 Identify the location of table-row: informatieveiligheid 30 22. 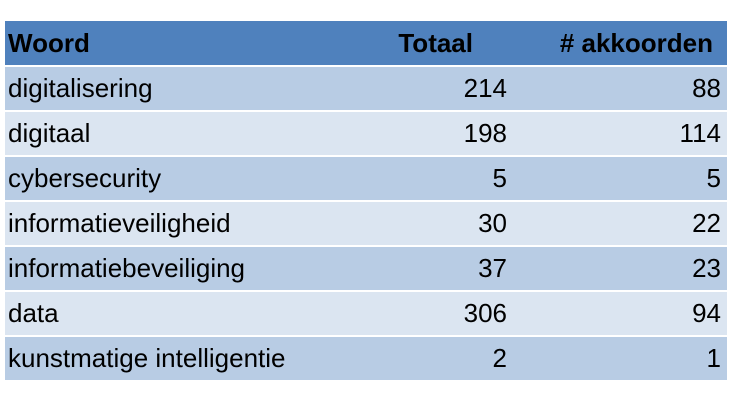
(366, 224).